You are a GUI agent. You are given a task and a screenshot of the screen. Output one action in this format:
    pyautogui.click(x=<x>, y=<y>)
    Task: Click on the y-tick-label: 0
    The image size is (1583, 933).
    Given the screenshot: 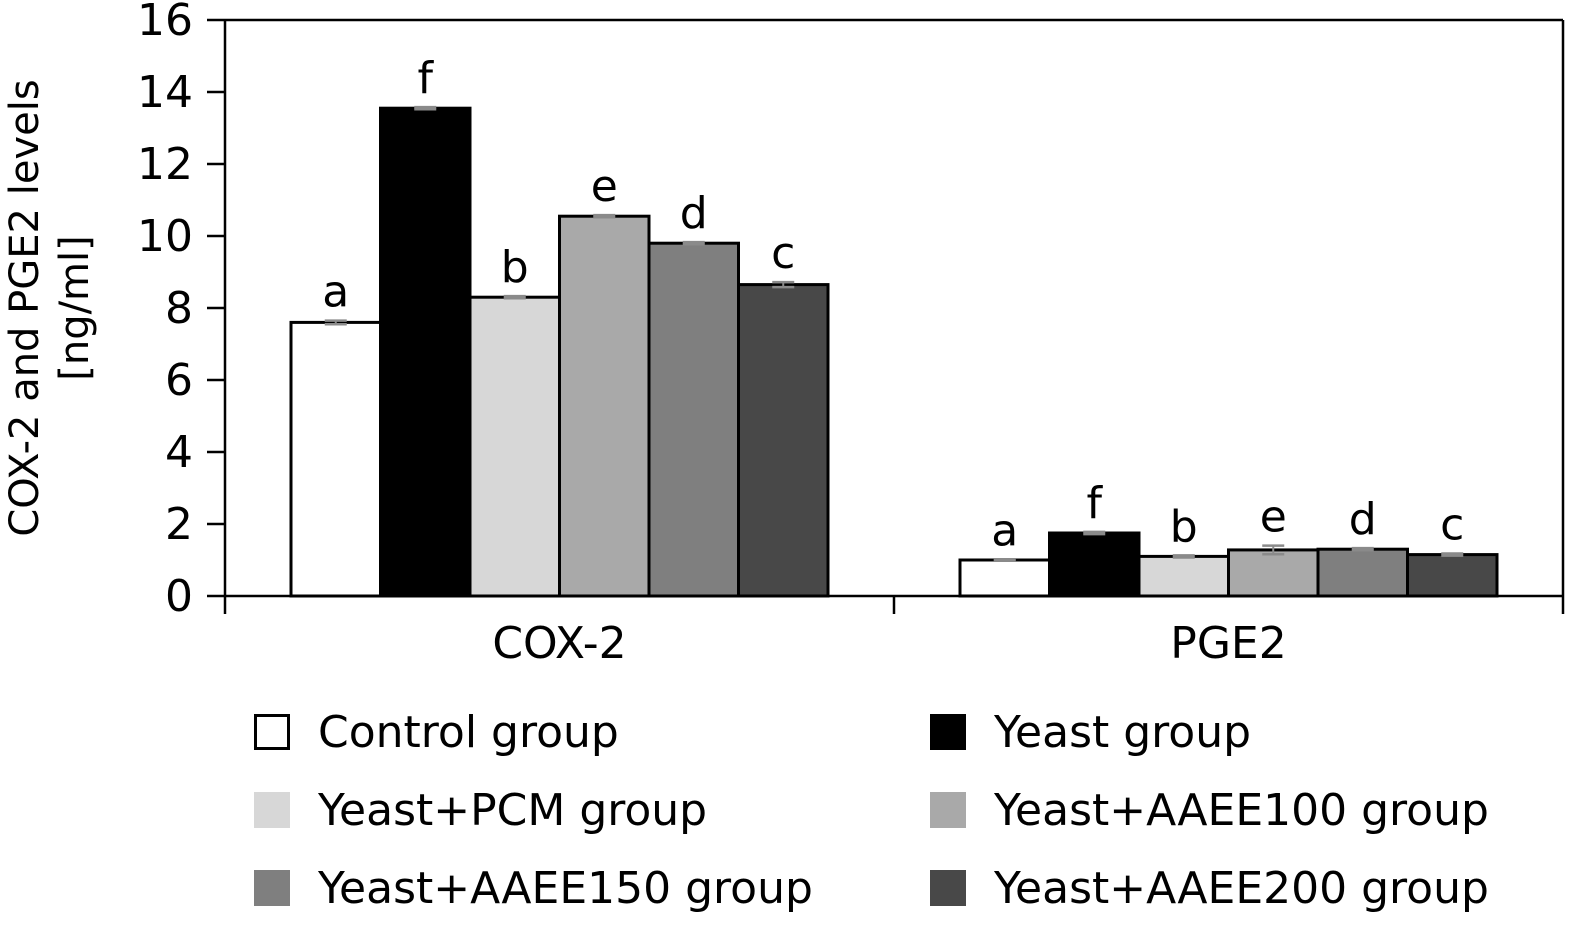 What is the action you would take?
    pyautogui.click(x=179, y=596)
    